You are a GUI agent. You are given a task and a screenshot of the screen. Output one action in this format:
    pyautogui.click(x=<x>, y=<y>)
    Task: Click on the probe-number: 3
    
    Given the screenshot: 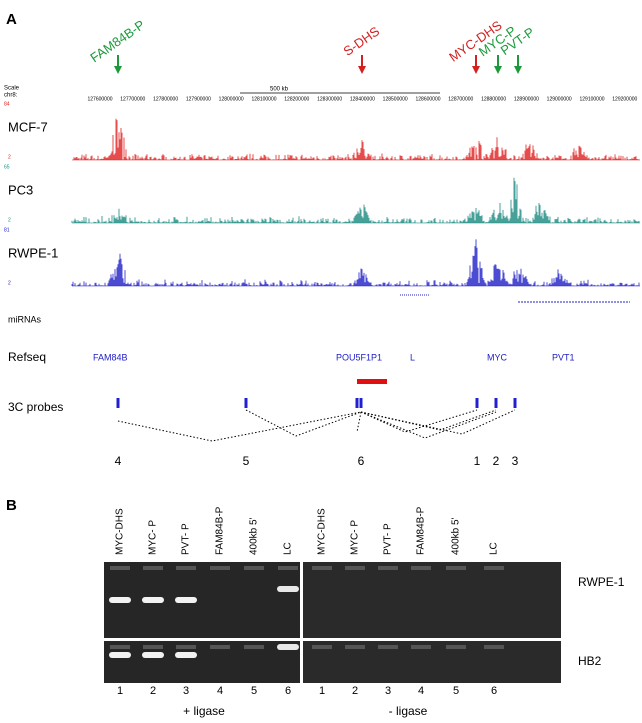 What is the action you would take?
    pyautogui.click(x=515, y=461)
    